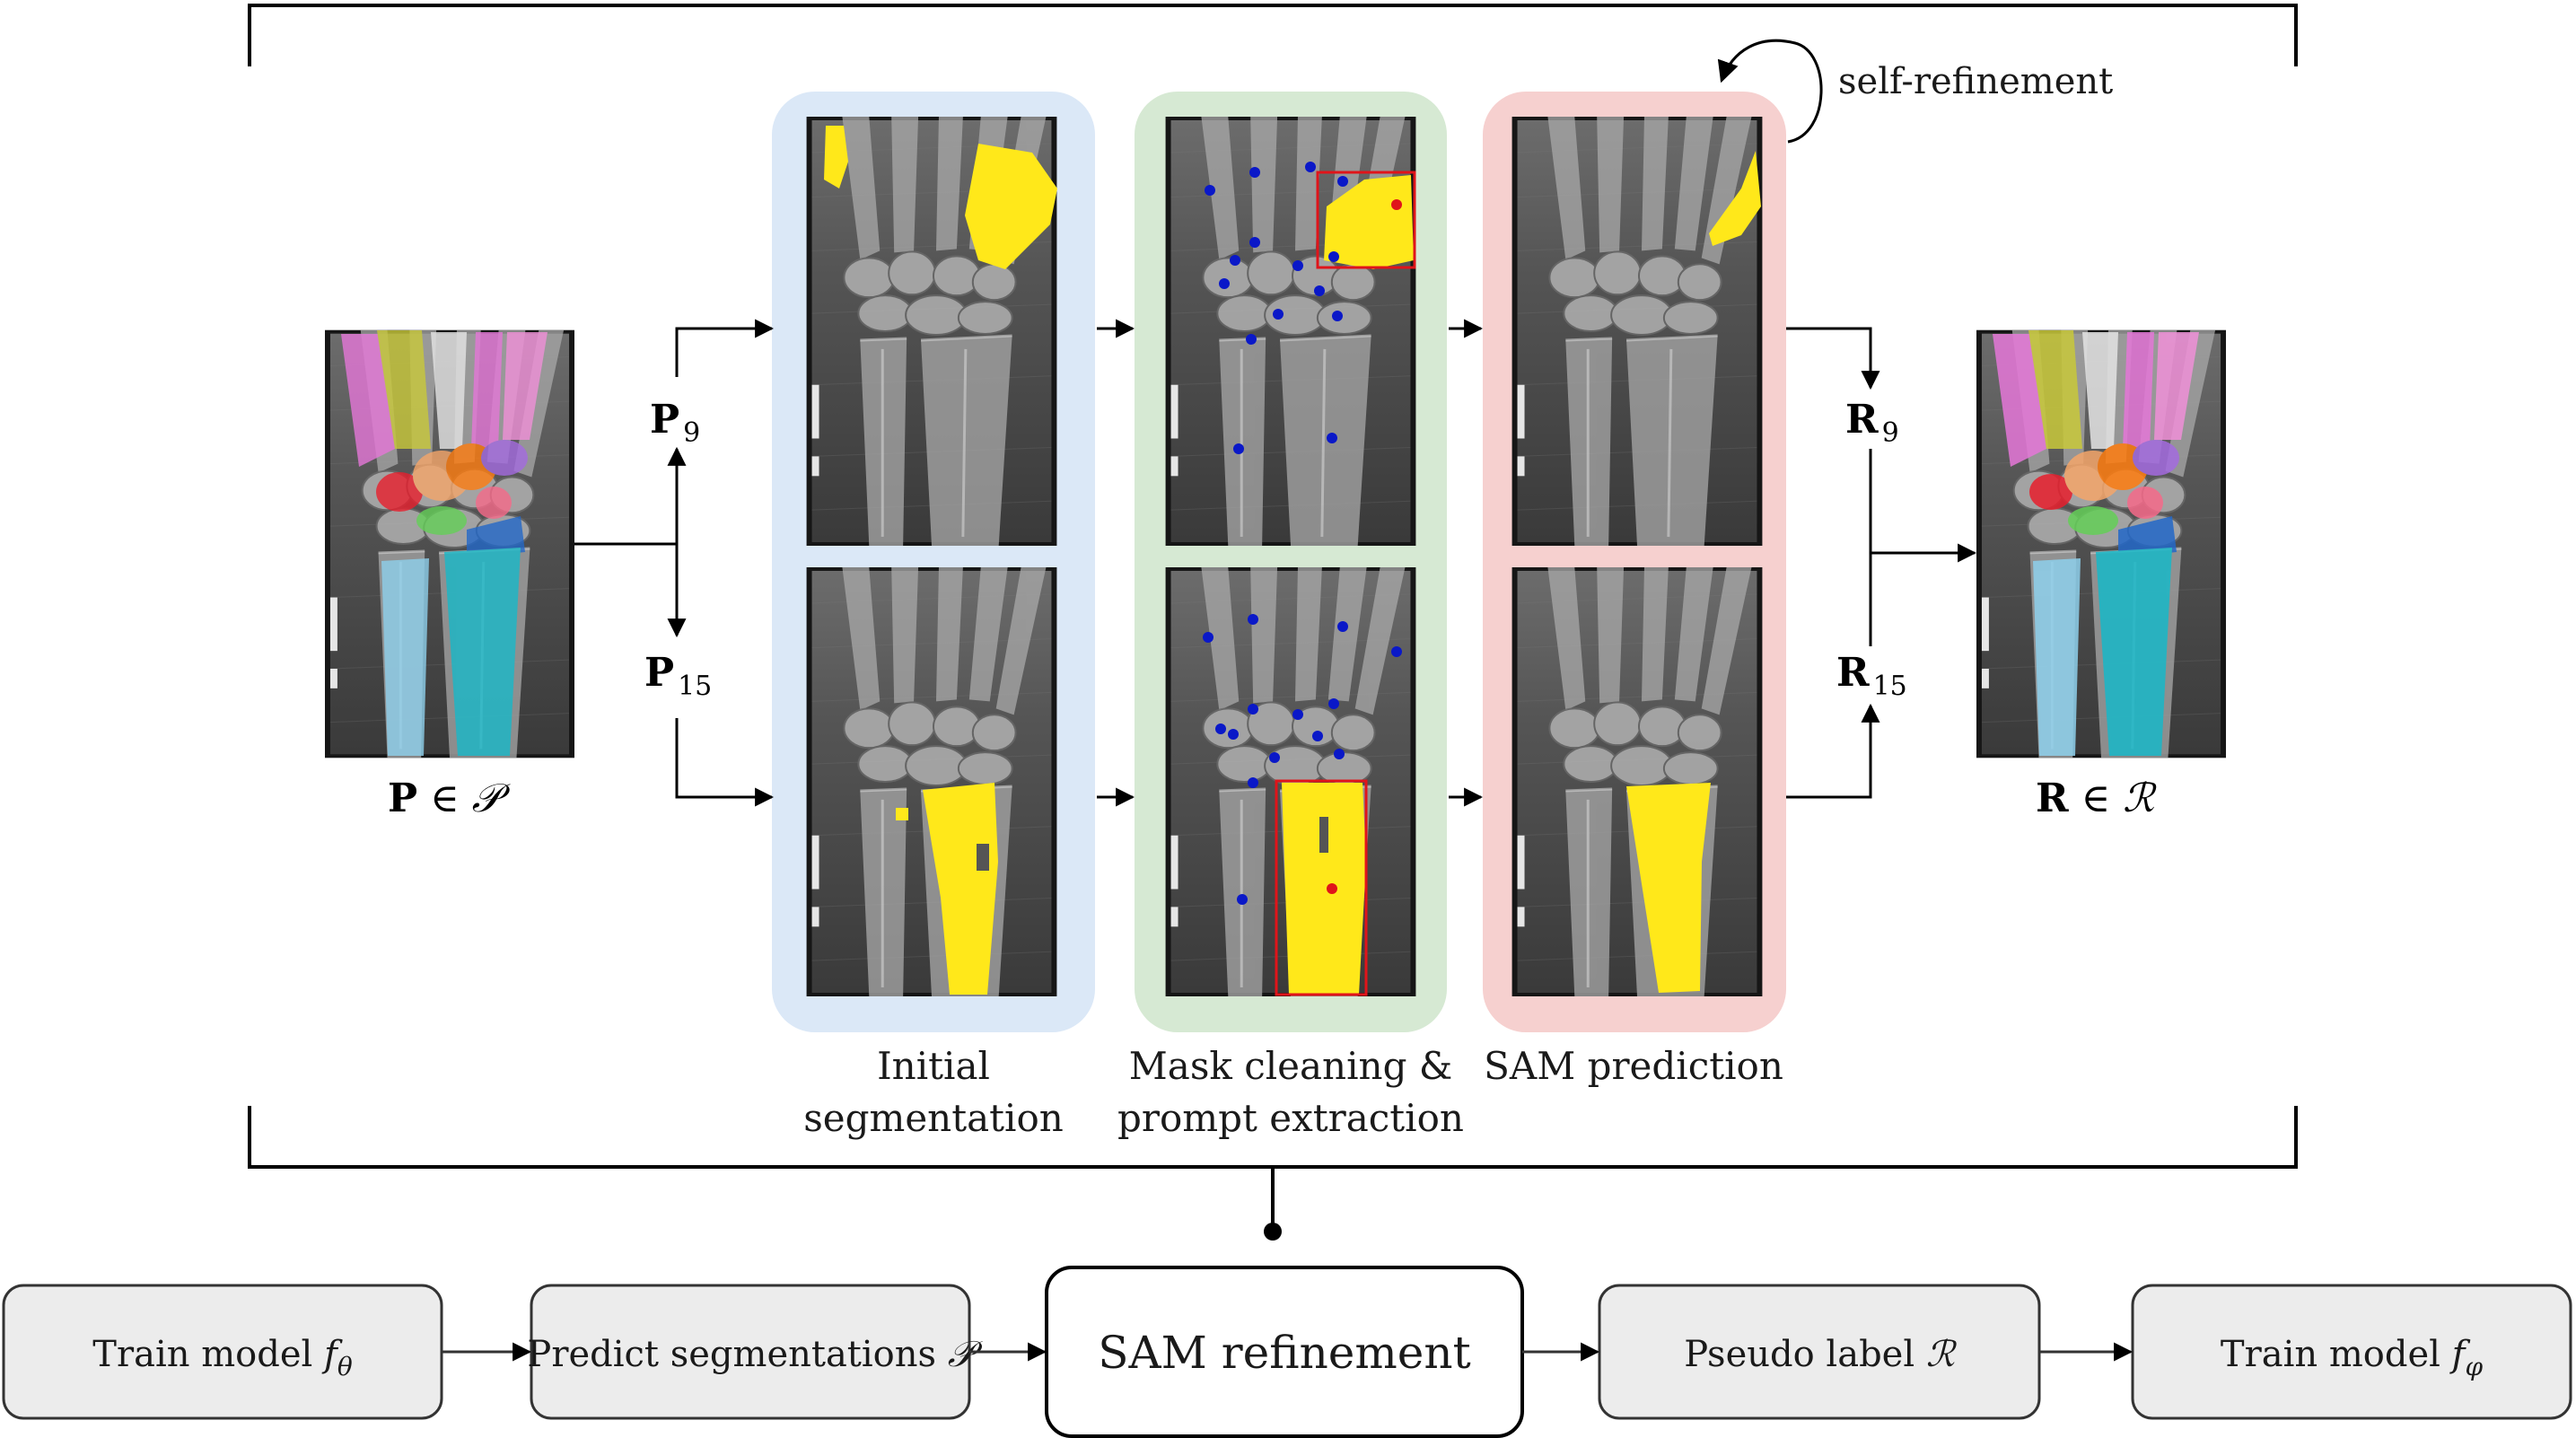 The image size is (2576, 1438). I want to click on cleaning-bottom, so click(1290, 781).